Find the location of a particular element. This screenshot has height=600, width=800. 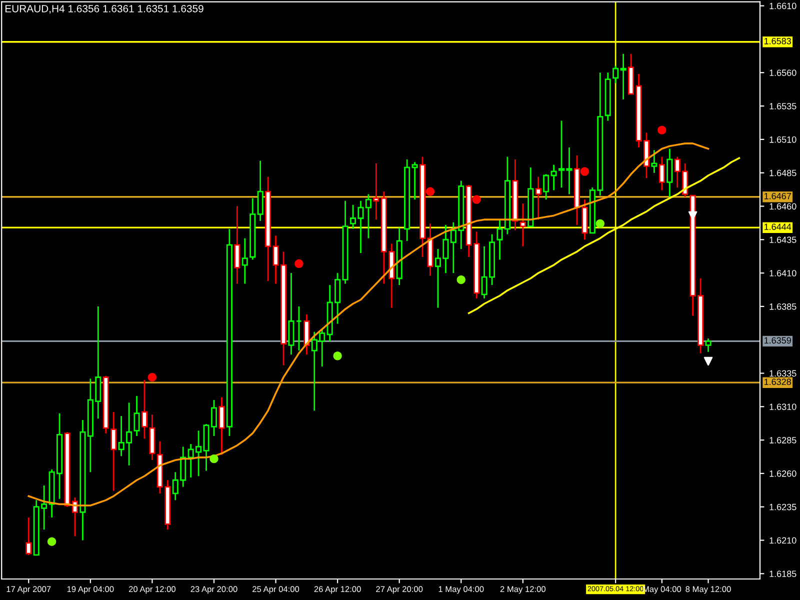

x-tick-label: 19 Apr 04:00 is located at coordinates (90, 590).